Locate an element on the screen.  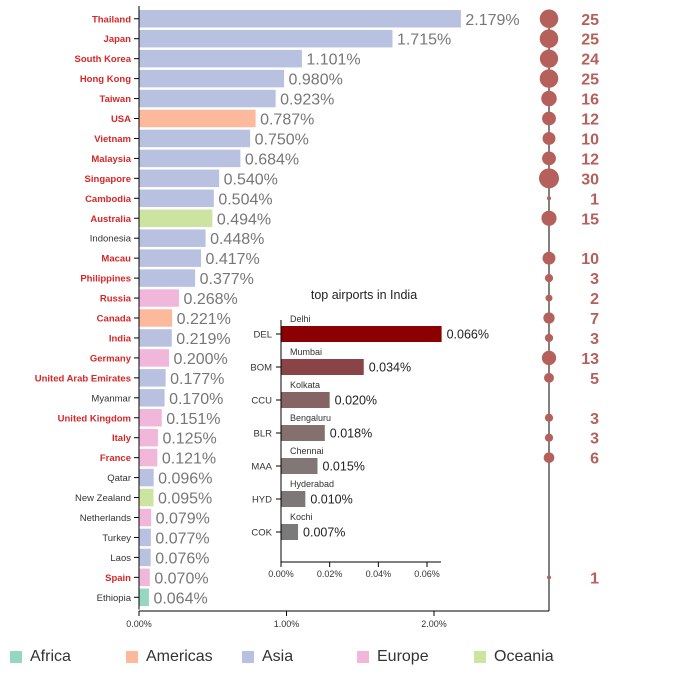
airport-city-hyd: Hyderabad is located at coordinates (312, 484).